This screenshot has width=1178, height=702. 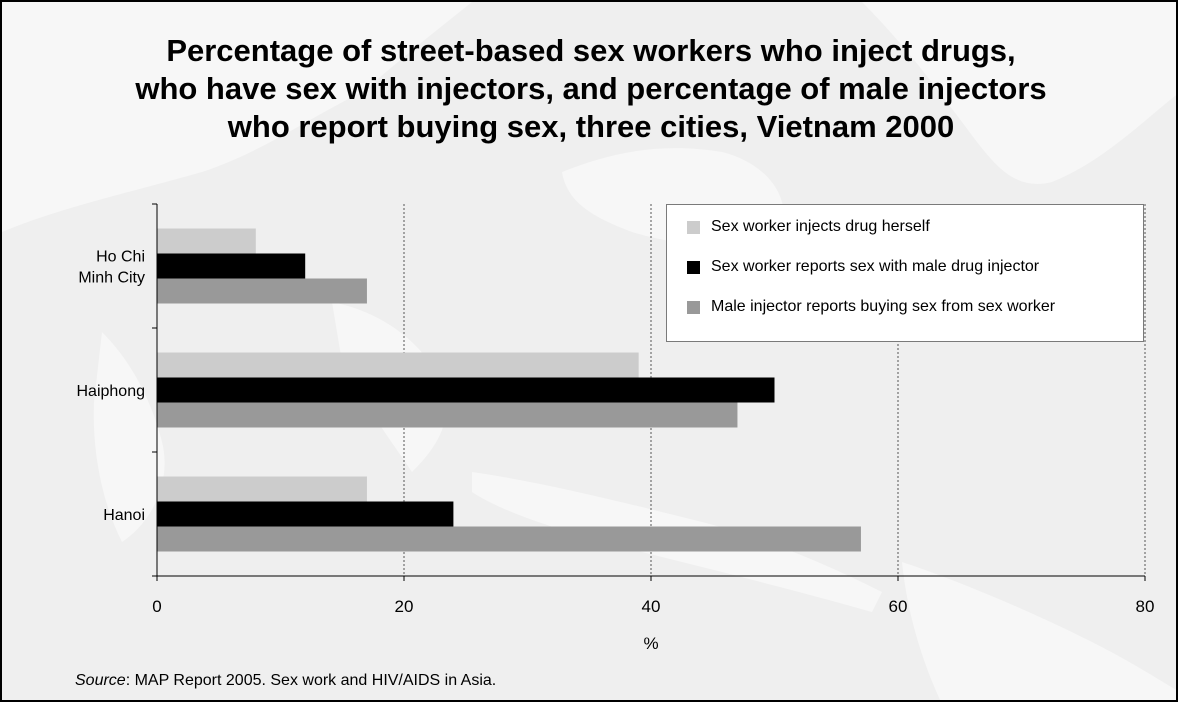 I want to click on source-label: Source, so click(x=100, y=680).